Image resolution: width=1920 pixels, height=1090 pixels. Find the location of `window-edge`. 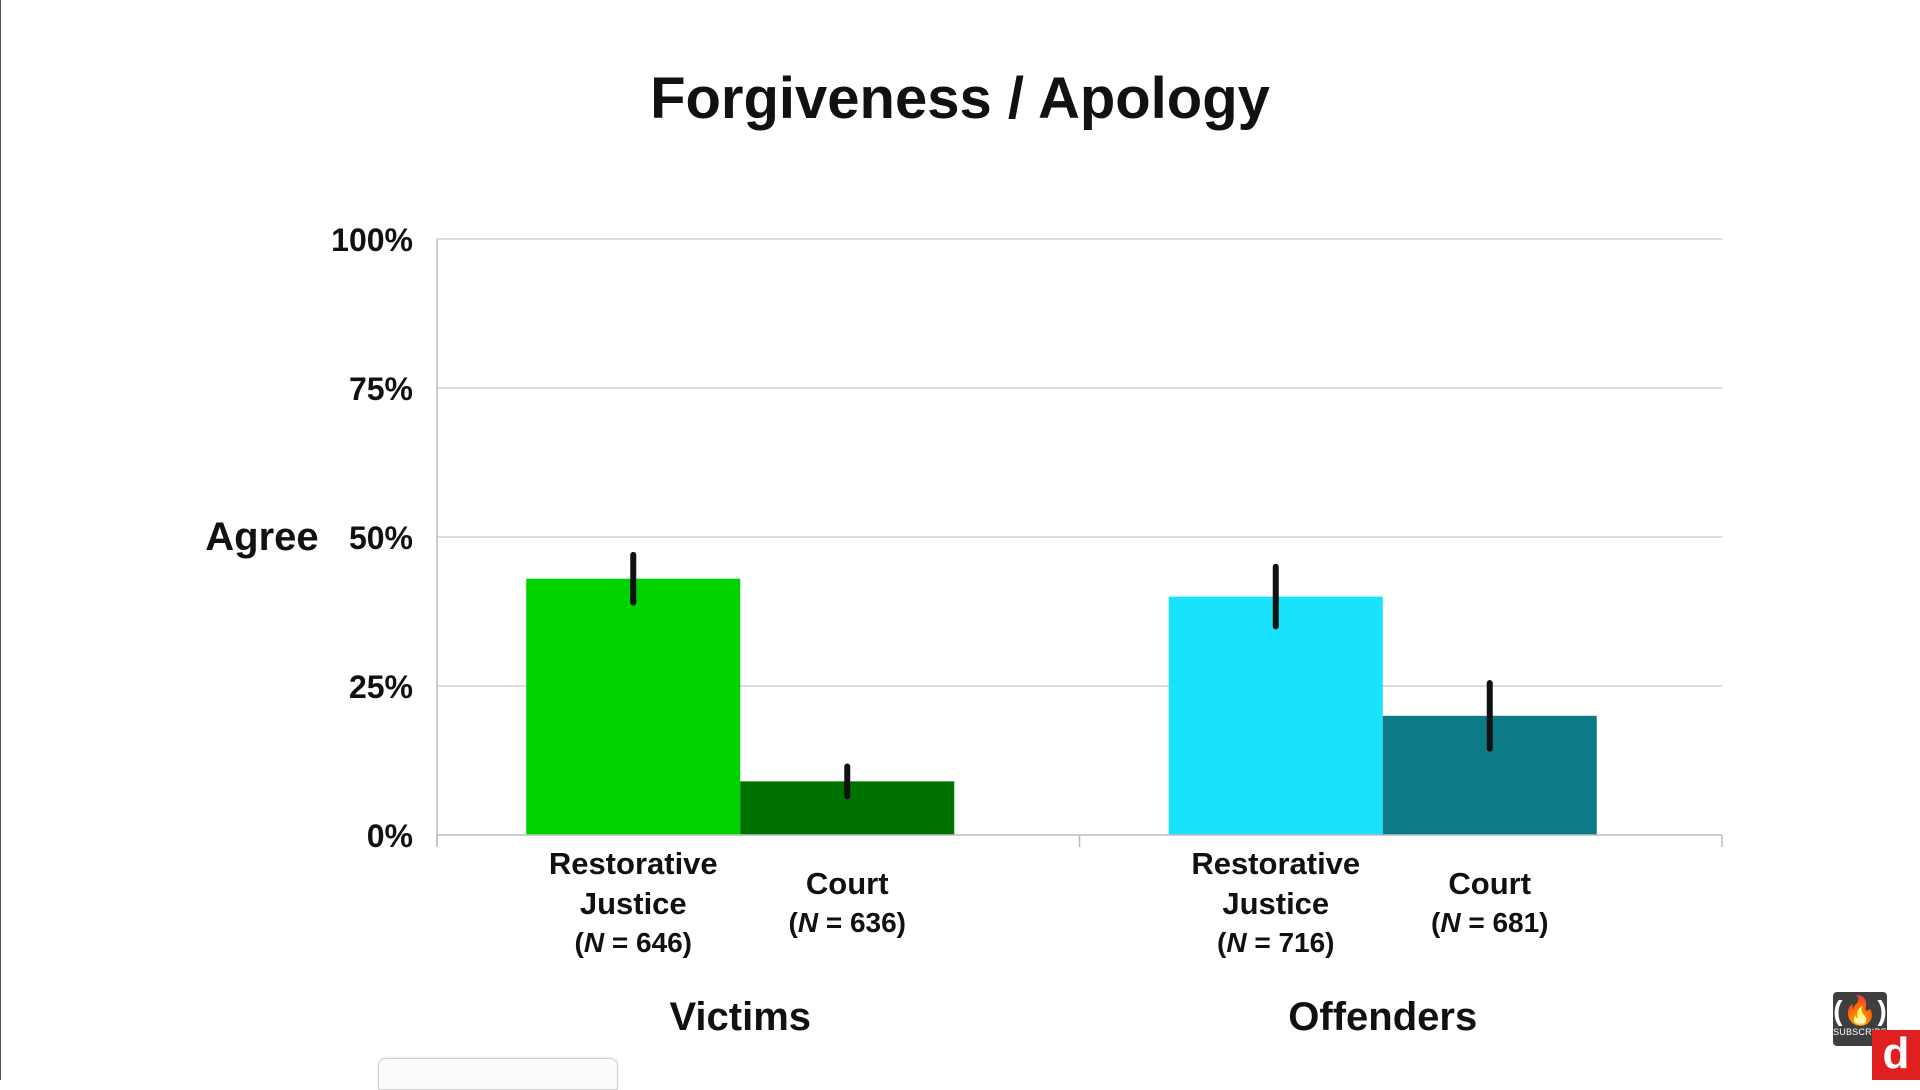

window-edge is located at coordinates (0, 540).